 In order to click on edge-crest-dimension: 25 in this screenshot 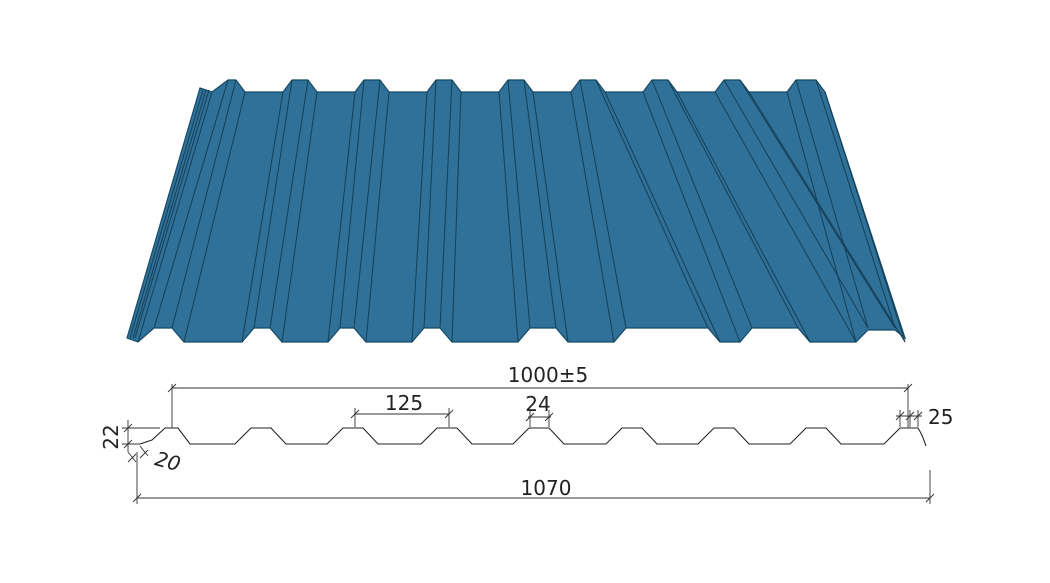, I will do `click(924, 417)`.